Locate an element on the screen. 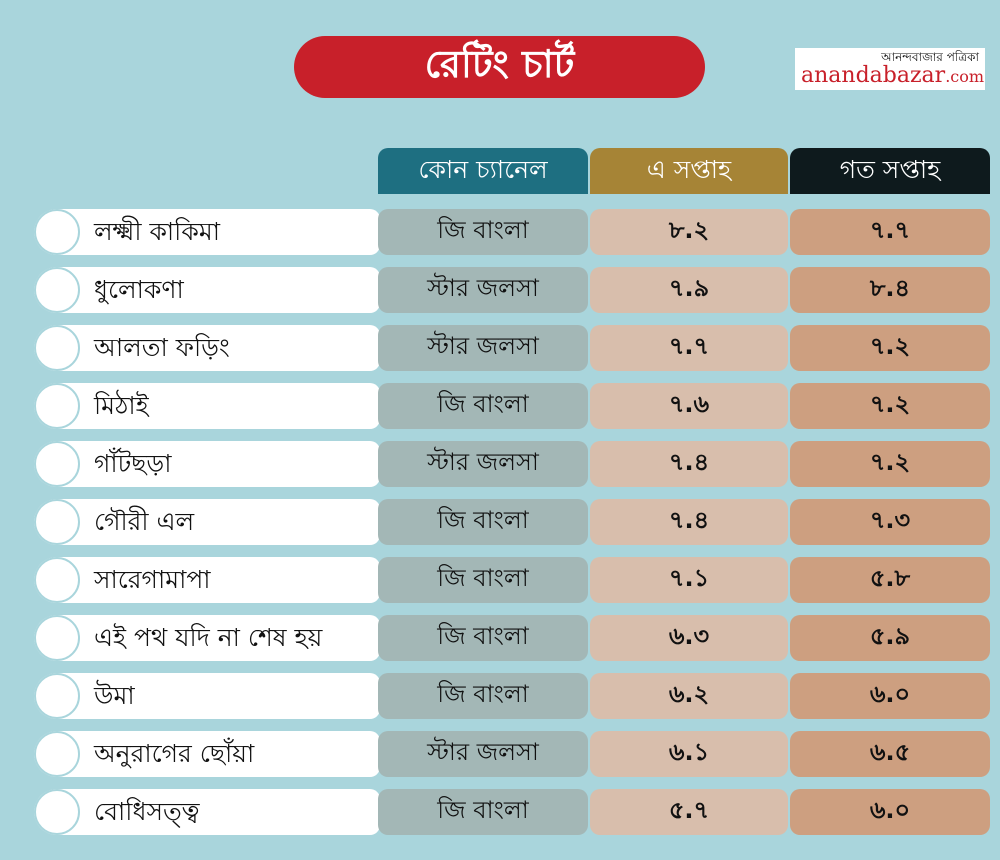 The image size is (1000, 860). table-row: সারেগামাপা জি বাংলা ৭.১ ৫.৮ is located at coordinates (500, 580).